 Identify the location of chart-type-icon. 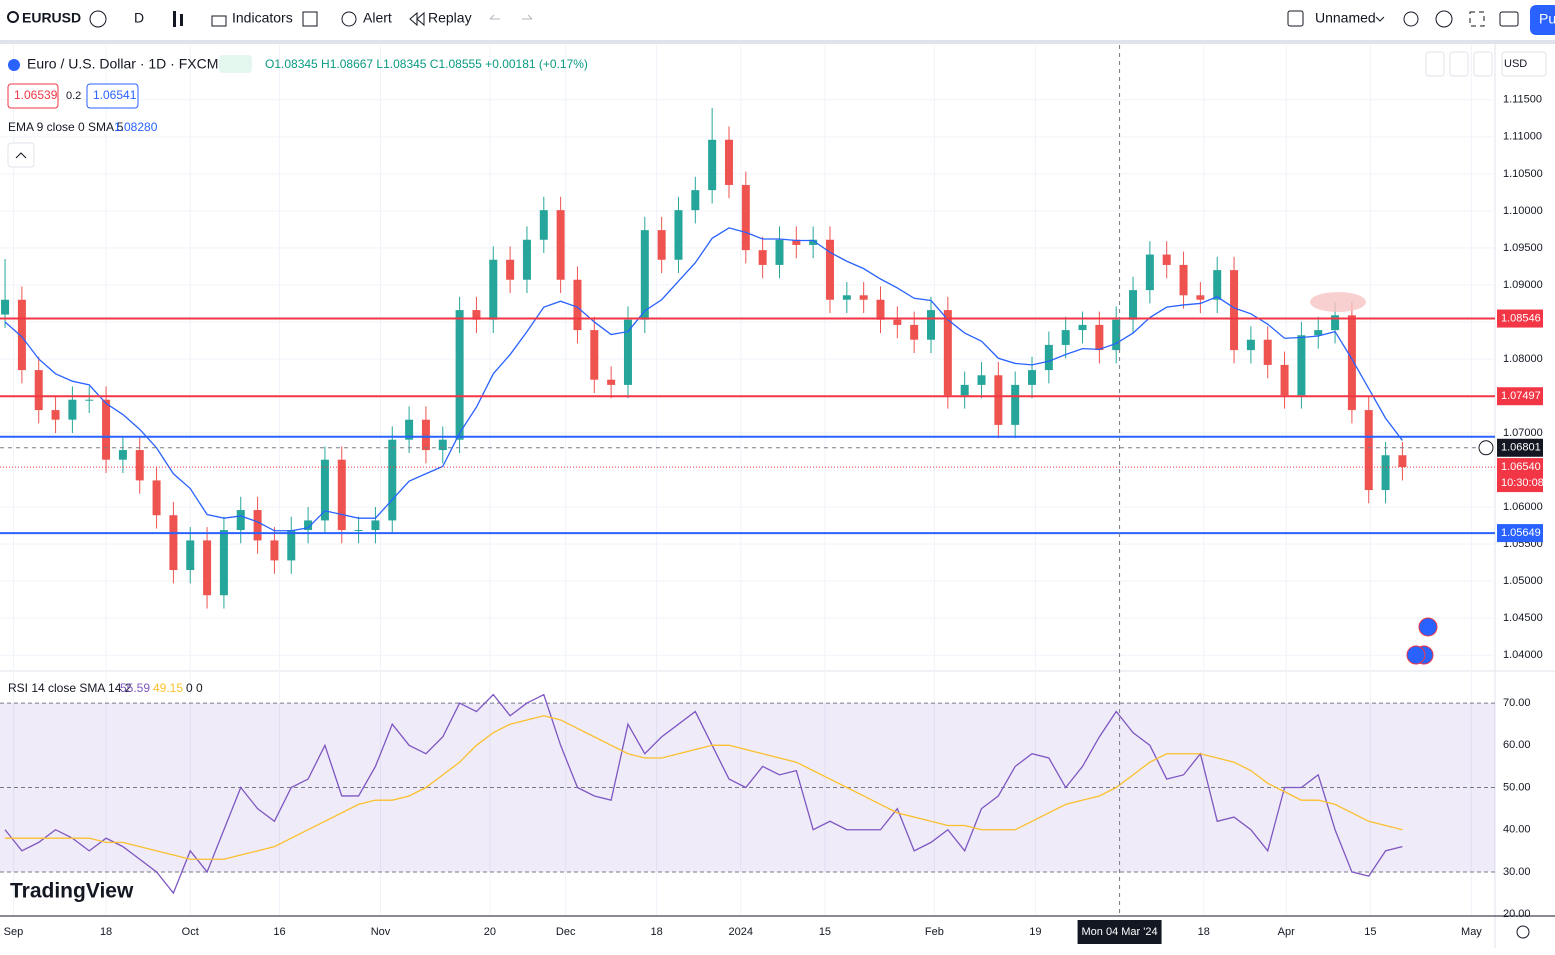
(181, 20).